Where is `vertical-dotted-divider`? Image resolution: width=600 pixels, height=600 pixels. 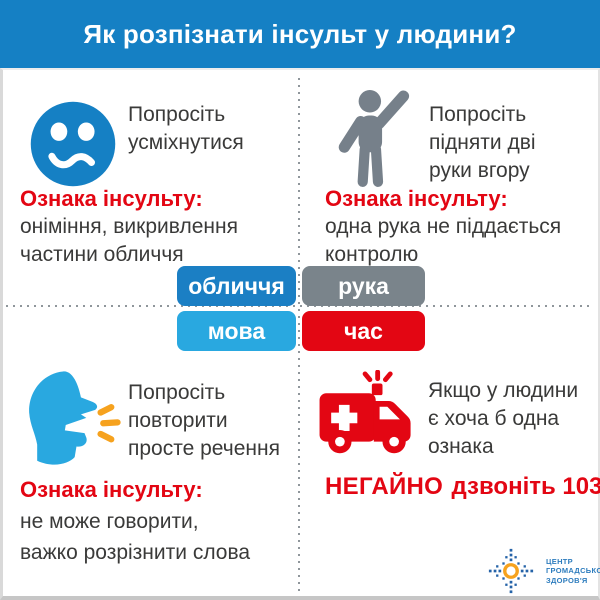
vertical-dotted-divider is located at coordinates (299, 336).